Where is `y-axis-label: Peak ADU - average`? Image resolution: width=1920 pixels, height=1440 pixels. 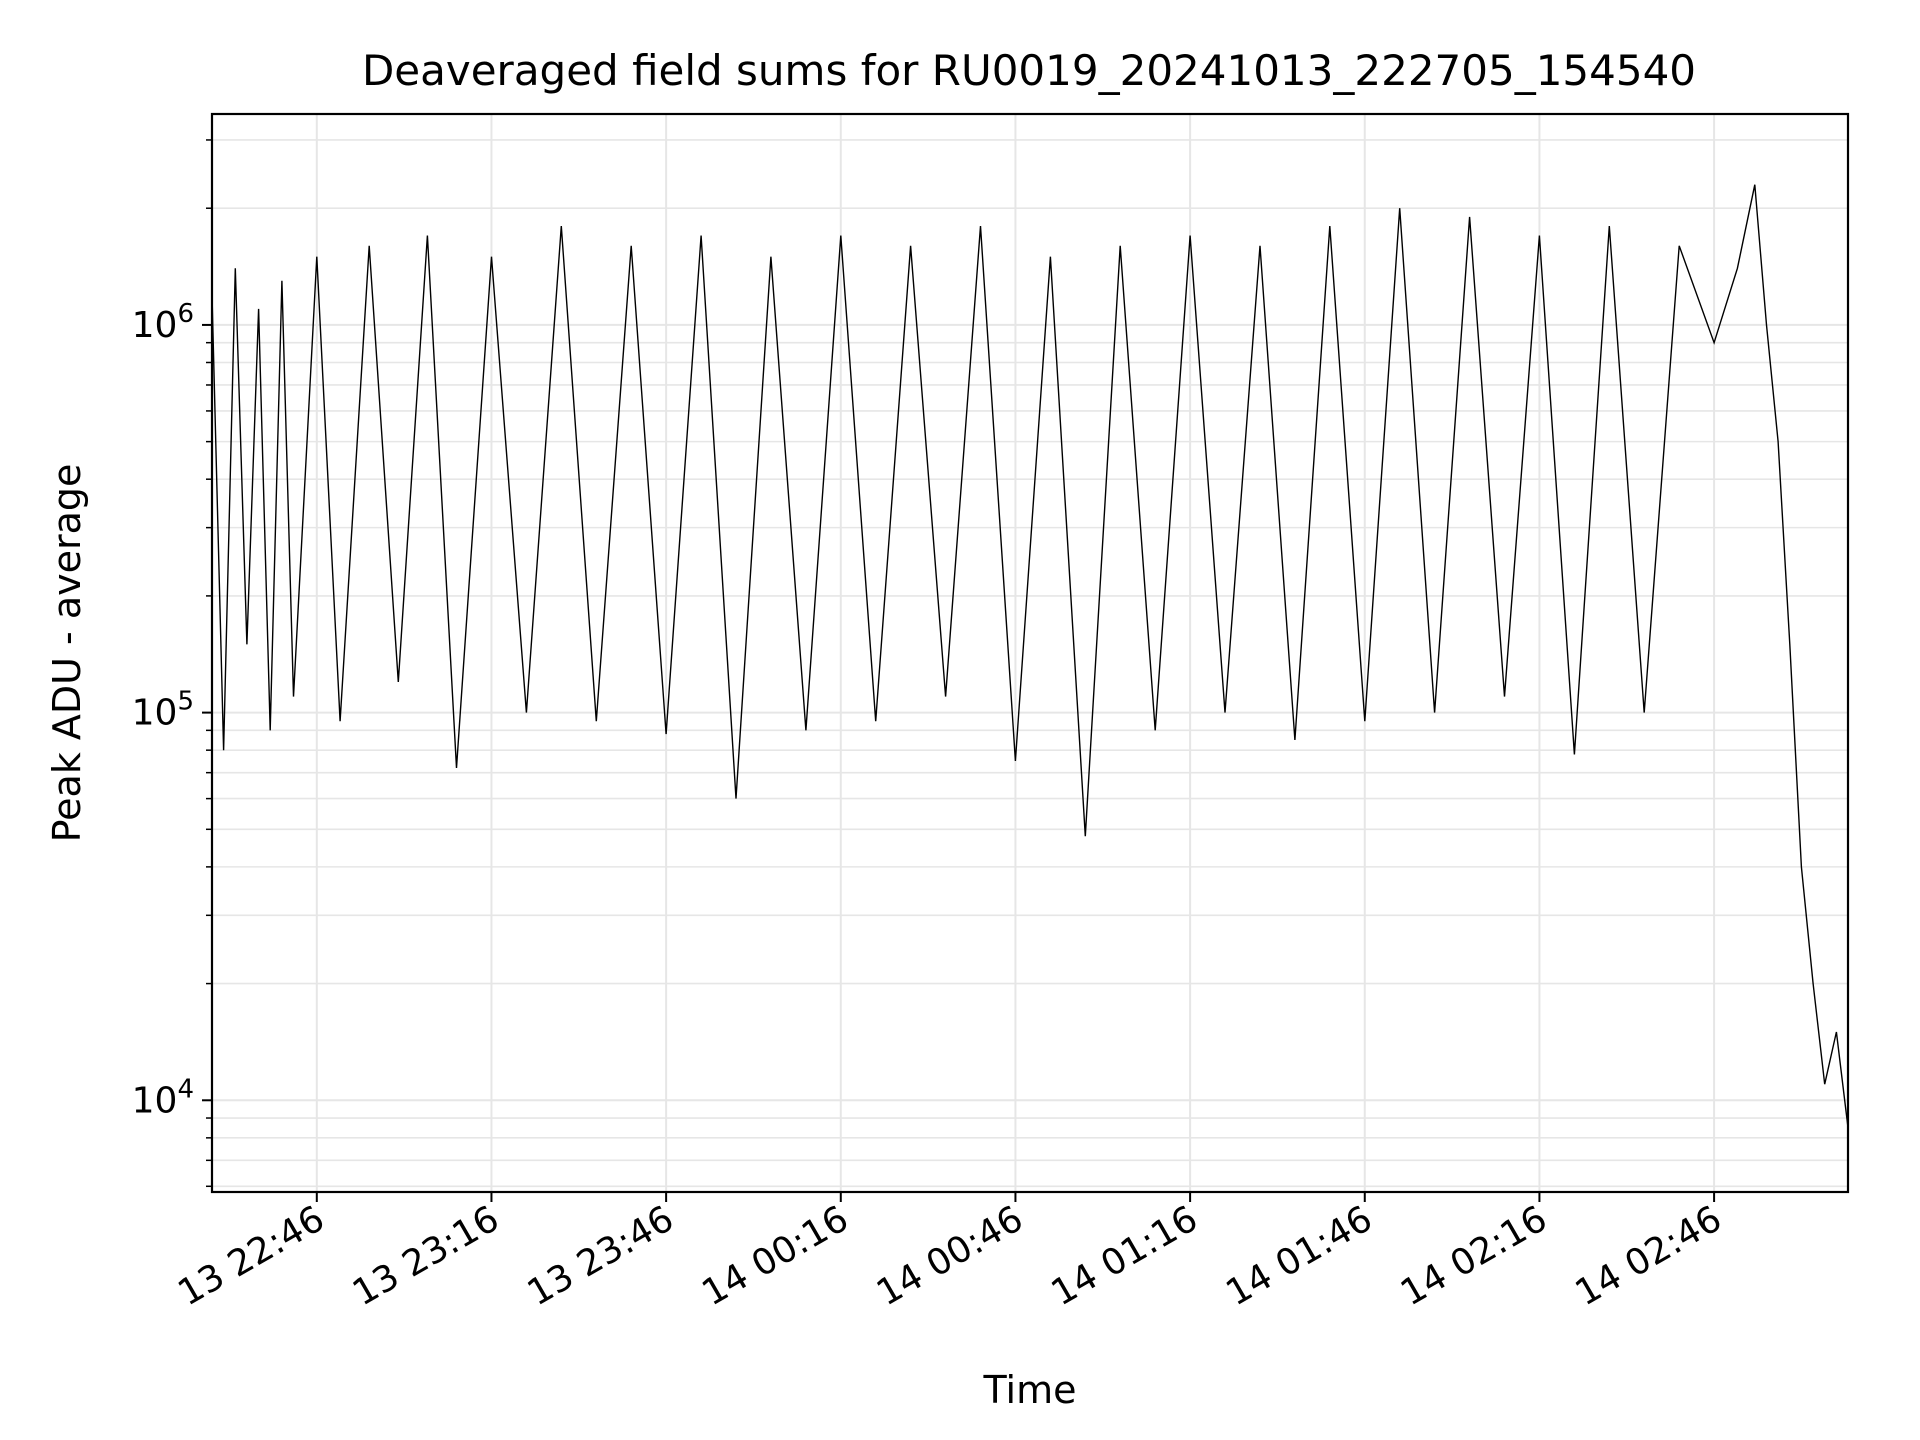 y-axis-label: Peak ADU - average is located at coordinates (67, 653).